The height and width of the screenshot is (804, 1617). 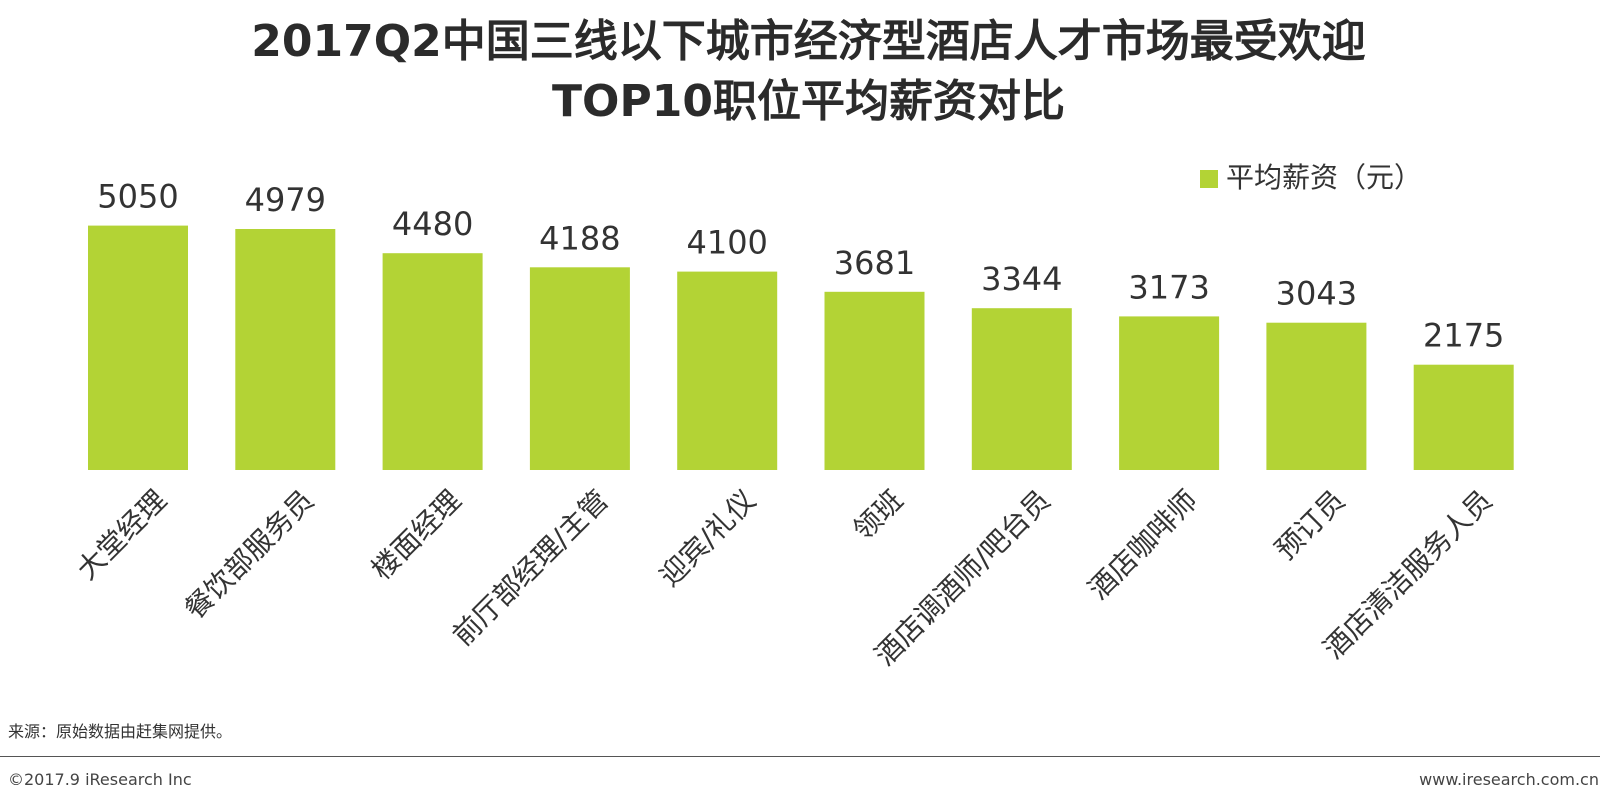 What do you see at coordinates (726, 243) in the screenshot?
I see `value-label-5: 4100` at bounding box center [726, 243].